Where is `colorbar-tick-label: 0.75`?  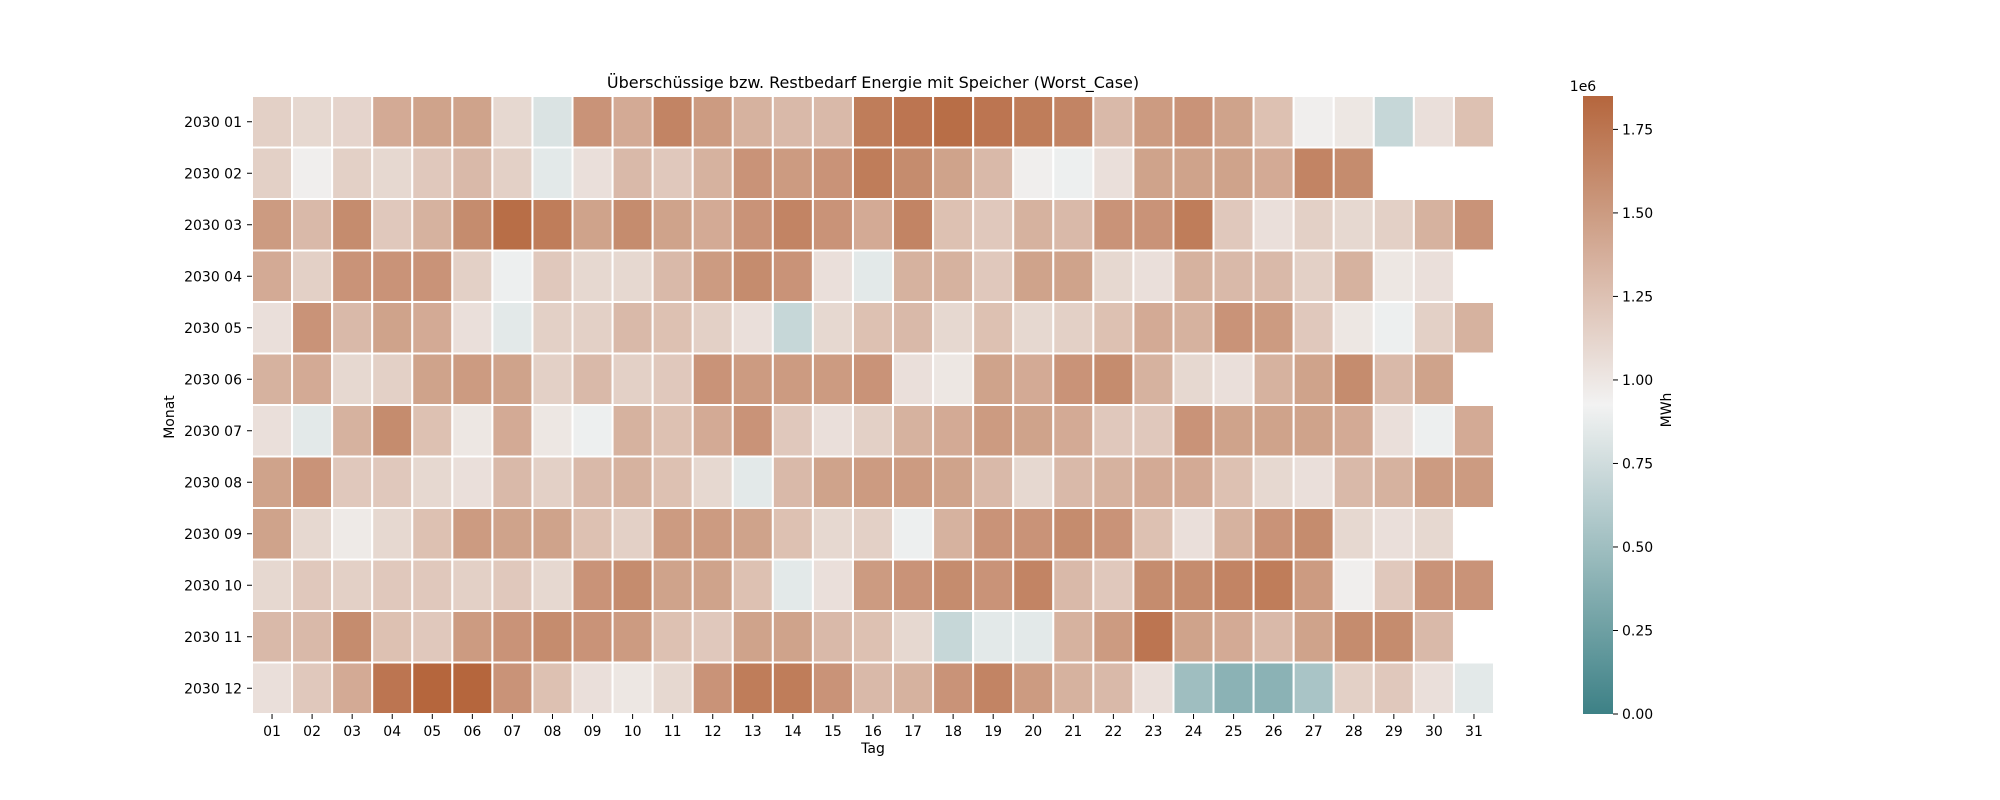
colorbar-tick-label: 0.75 is located at coordinates (1637, 464).